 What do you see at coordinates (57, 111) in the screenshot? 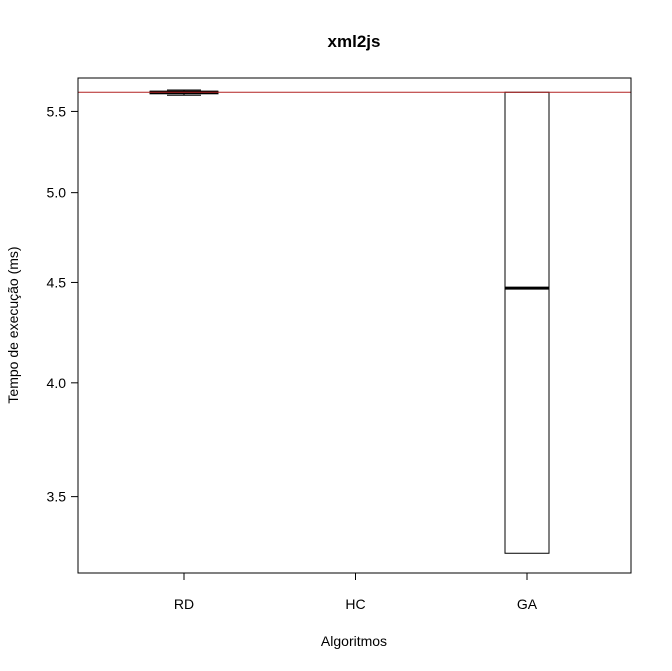
I see `y-tick-label: 5.5` at bounding box center [57, 111].